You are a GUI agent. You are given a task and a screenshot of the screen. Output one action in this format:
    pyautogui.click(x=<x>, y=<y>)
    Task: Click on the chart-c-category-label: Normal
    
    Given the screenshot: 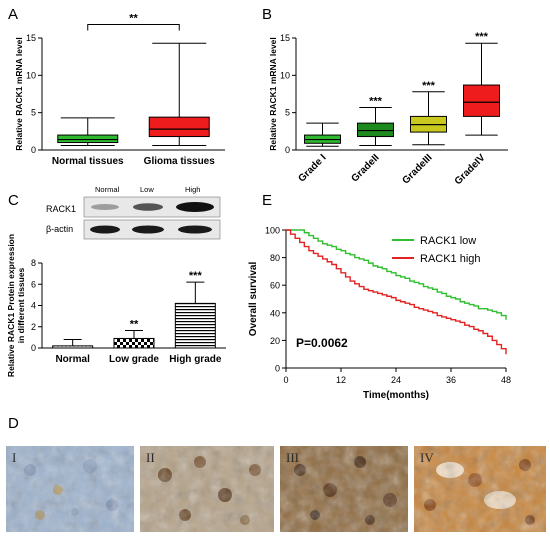 What is the action you would take?
    pyautogui.click(x=72, y=359)
    